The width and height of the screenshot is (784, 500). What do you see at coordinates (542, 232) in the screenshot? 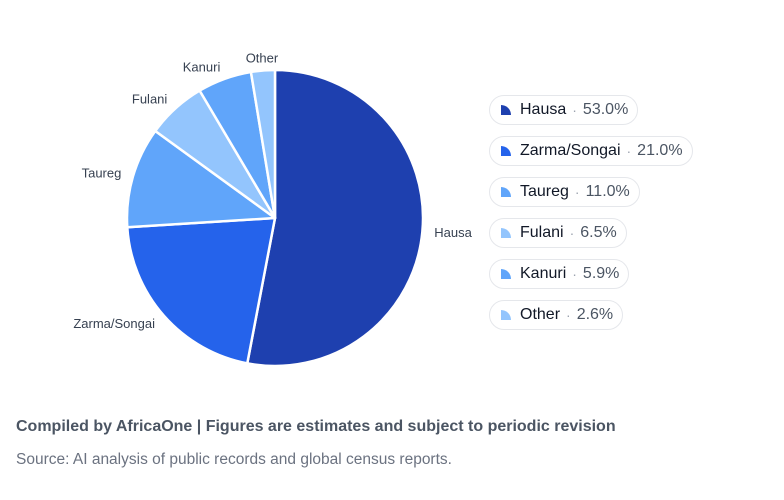
I see `legend-label: Fulani` at bounding box center [542, 232].